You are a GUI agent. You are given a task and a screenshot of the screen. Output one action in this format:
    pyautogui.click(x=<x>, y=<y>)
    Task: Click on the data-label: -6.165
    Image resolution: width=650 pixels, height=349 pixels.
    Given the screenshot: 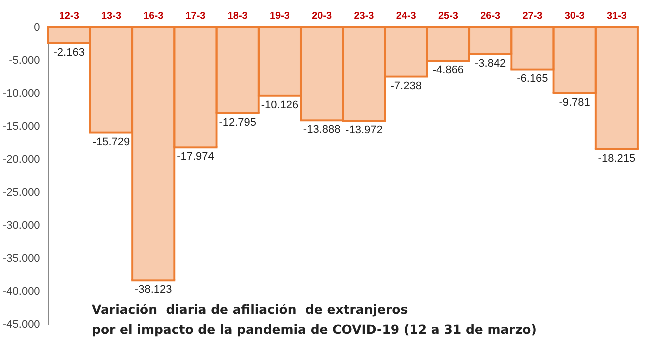 What is the action you would take?
    pyautogui.click(x=532, y=79)
    